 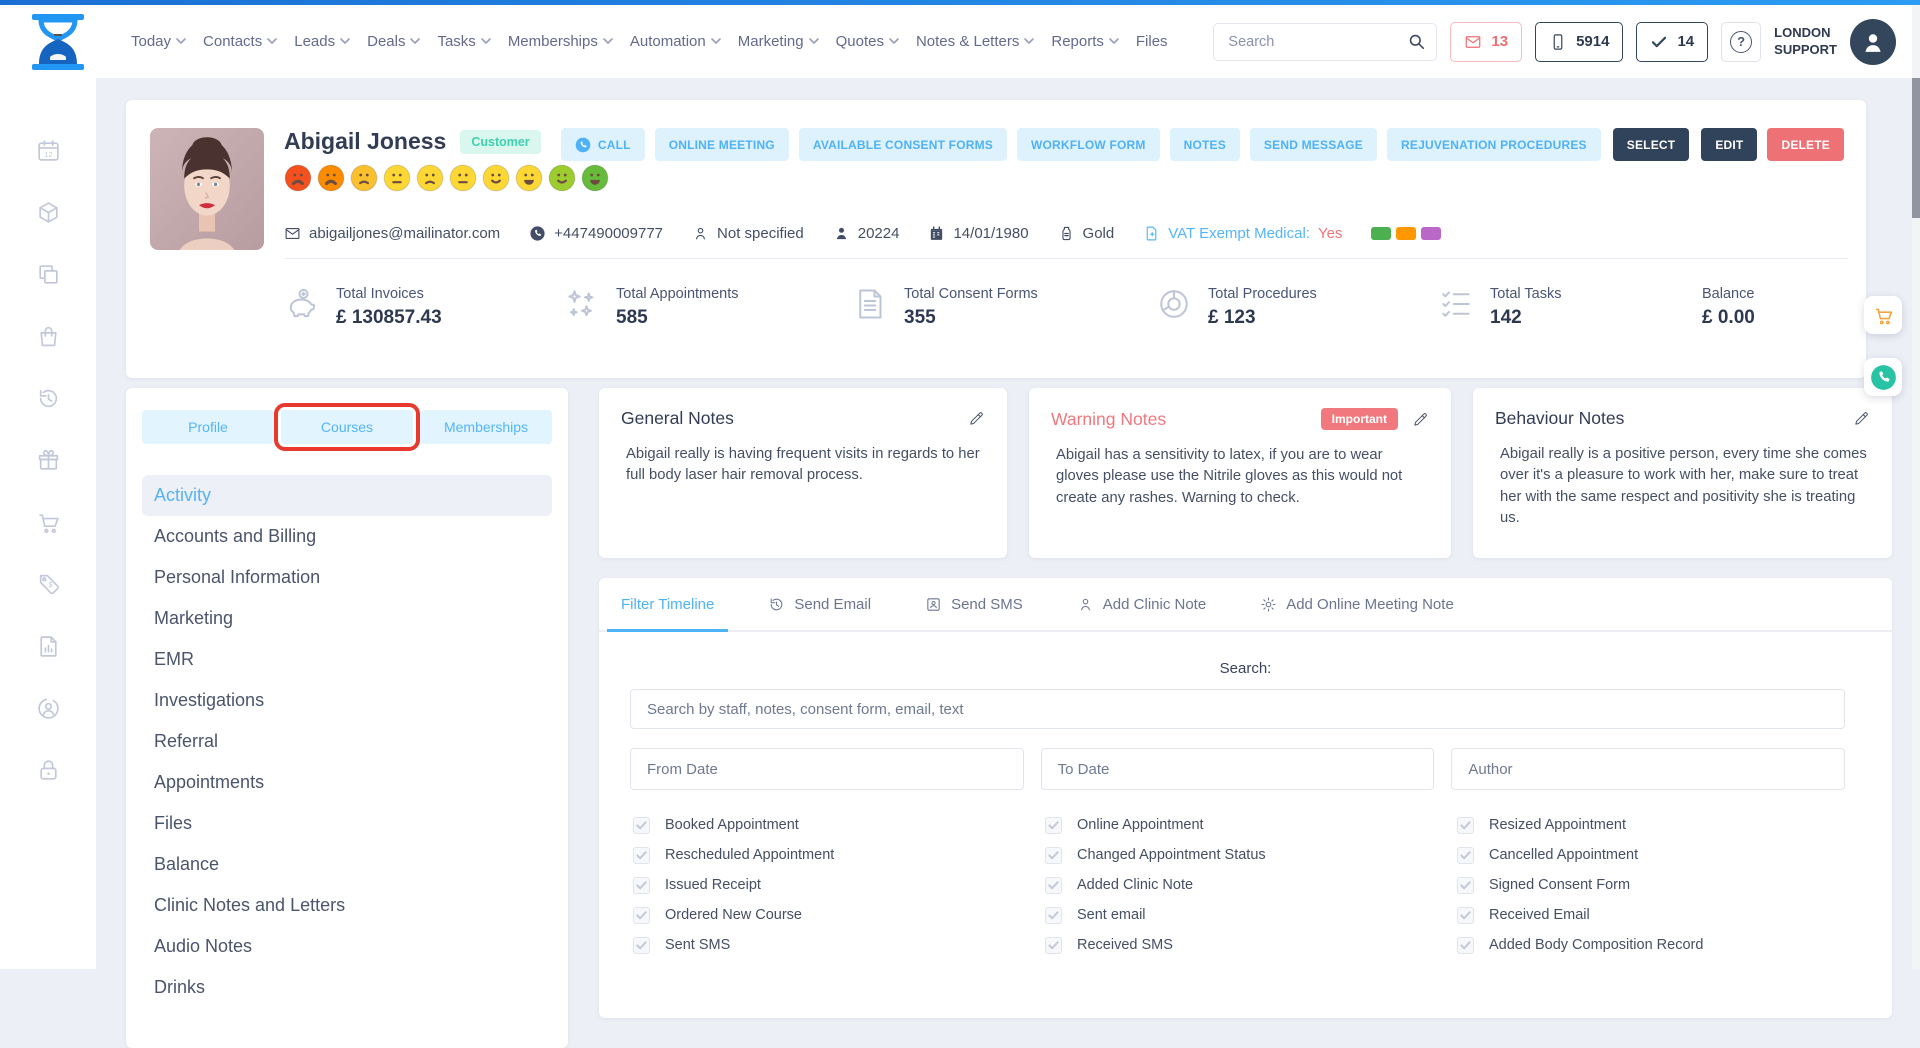 What do you see at coordinates (203, 946) in the screenshot?
I see `menu-item-audio-notes: Audio Notes` at bounding box center [203, 946].